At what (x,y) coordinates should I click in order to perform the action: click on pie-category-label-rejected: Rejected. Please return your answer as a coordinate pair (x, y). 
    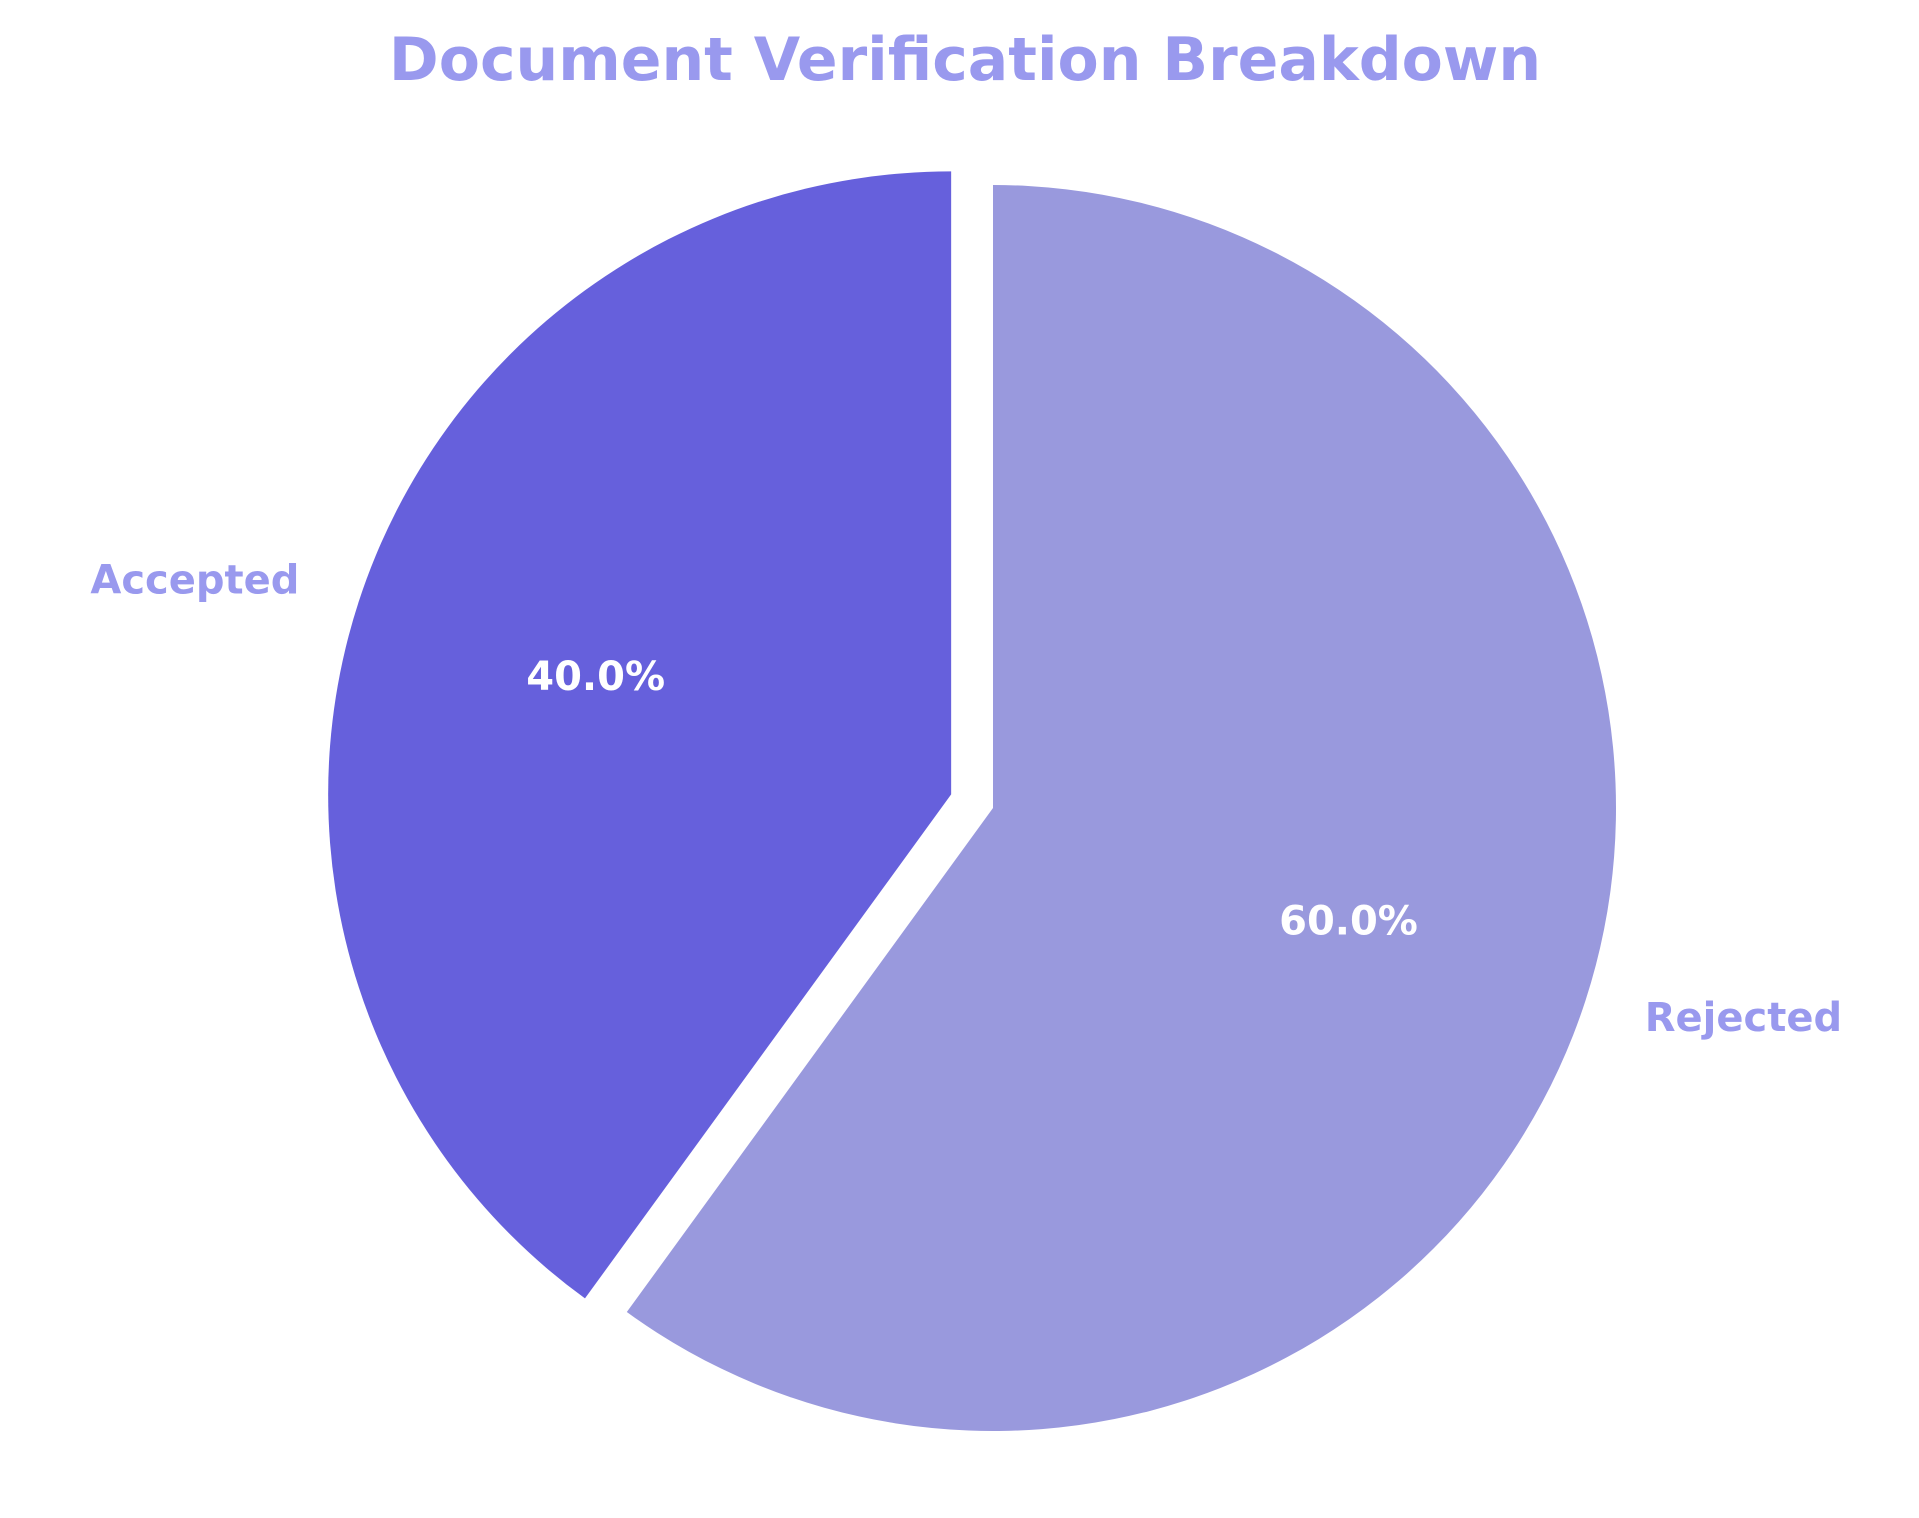
    Looking at the image, I should click on (1743, 1018).